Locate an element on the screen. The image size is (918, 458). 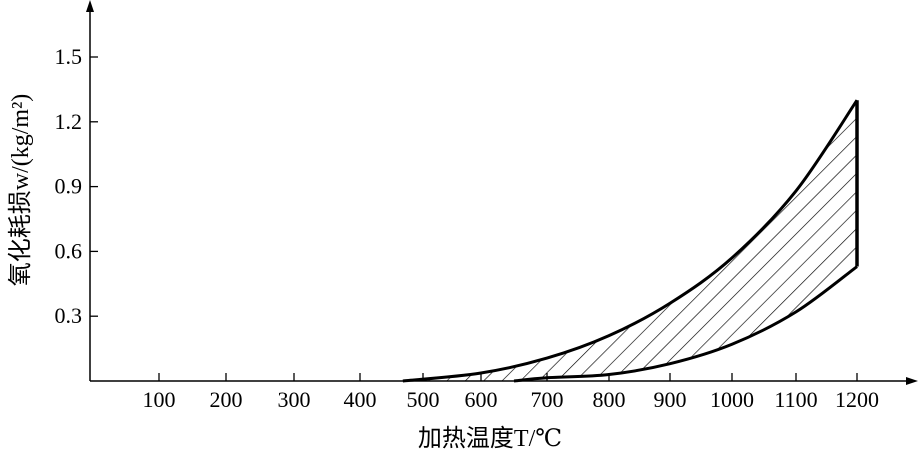
y-axis-arrow is located at coordinates (90, 6).